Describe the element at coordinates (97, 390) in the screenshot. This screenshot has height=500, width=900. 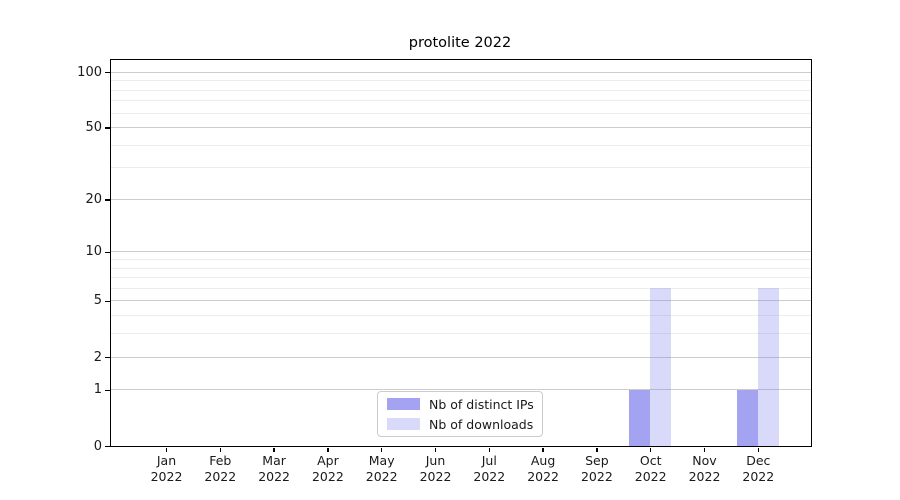
I see `y-tick-label-1: 1` at that location.